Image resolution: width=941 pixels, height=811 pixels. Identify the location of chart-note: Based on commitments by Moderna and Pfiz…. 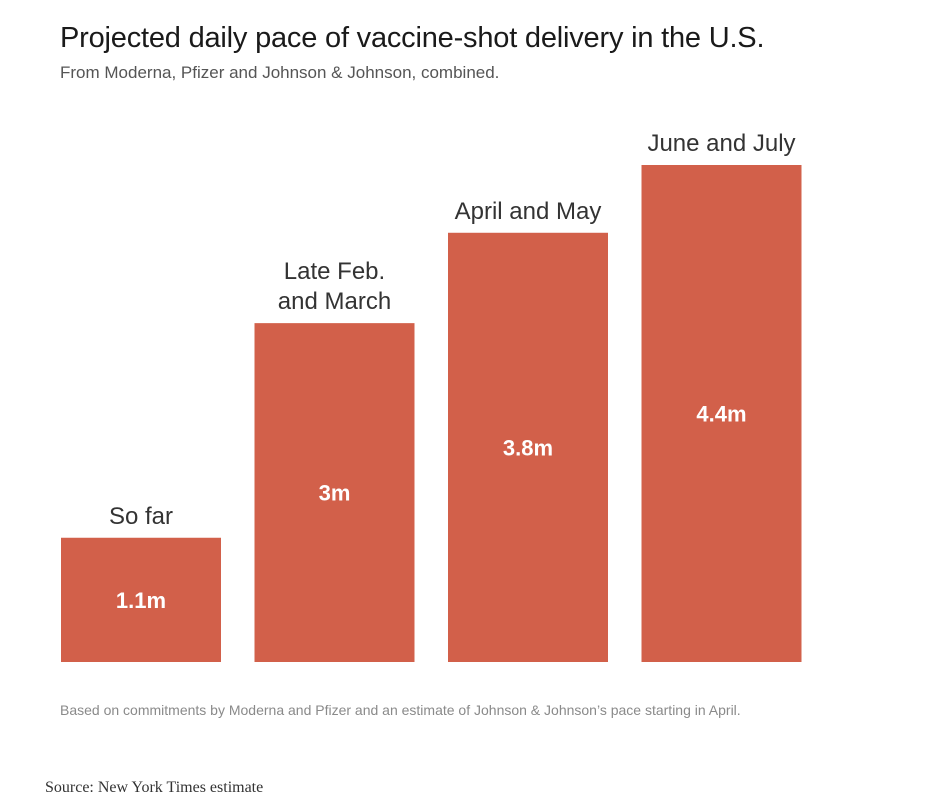
(400, 710).